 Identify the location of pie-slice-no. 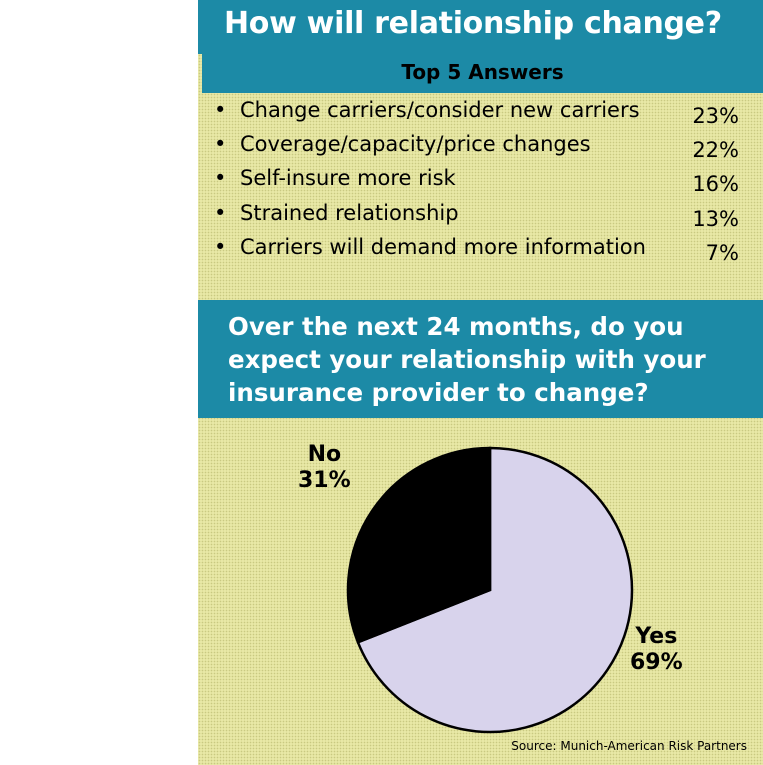
(419, 545).